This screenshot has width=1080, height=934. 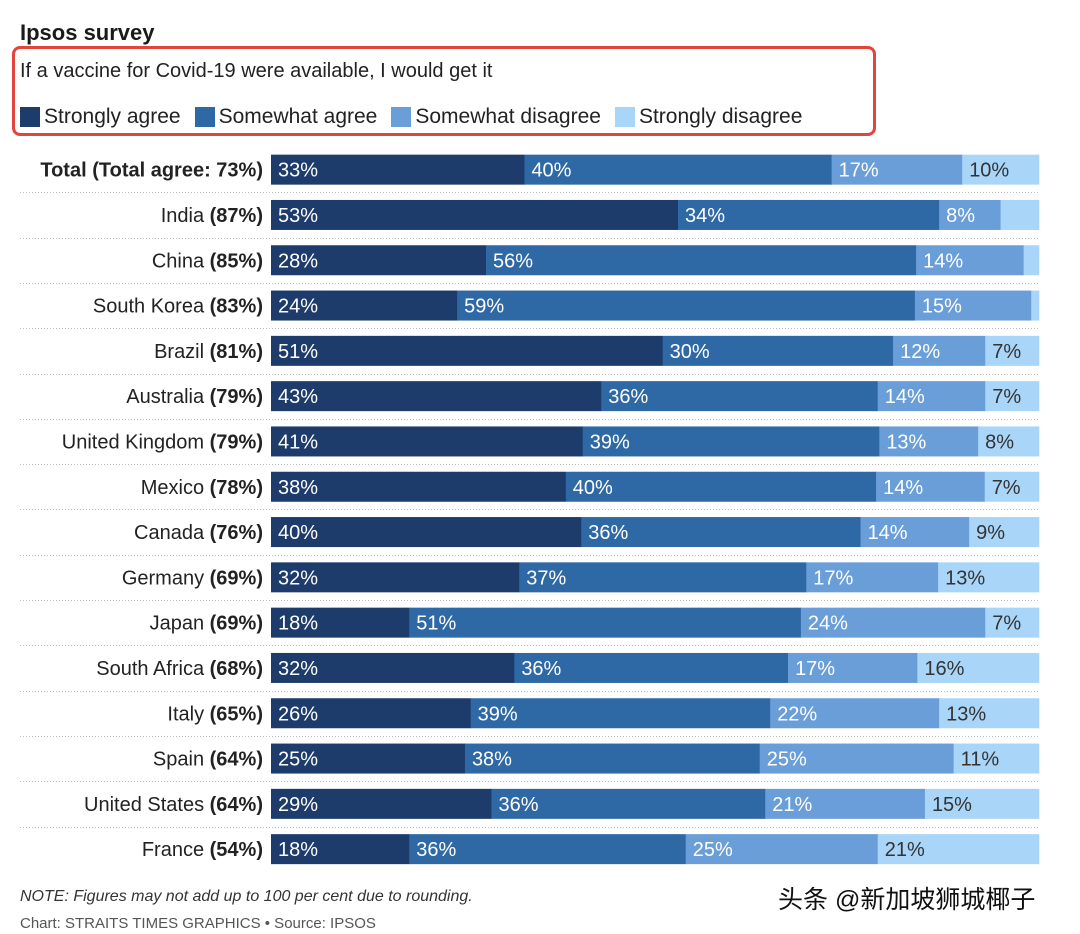 I want to click on bar-germany-somewhat-disagree, so click(x=872, y=577).